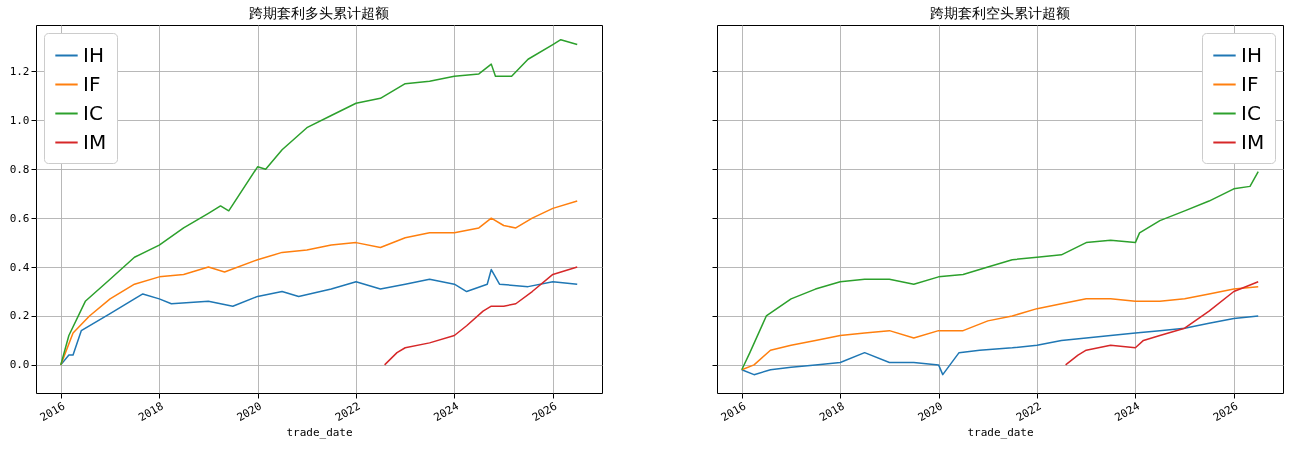 The image size is (1302, 449). I want to click on y-tick-label: 0.0, so click(19, 365).